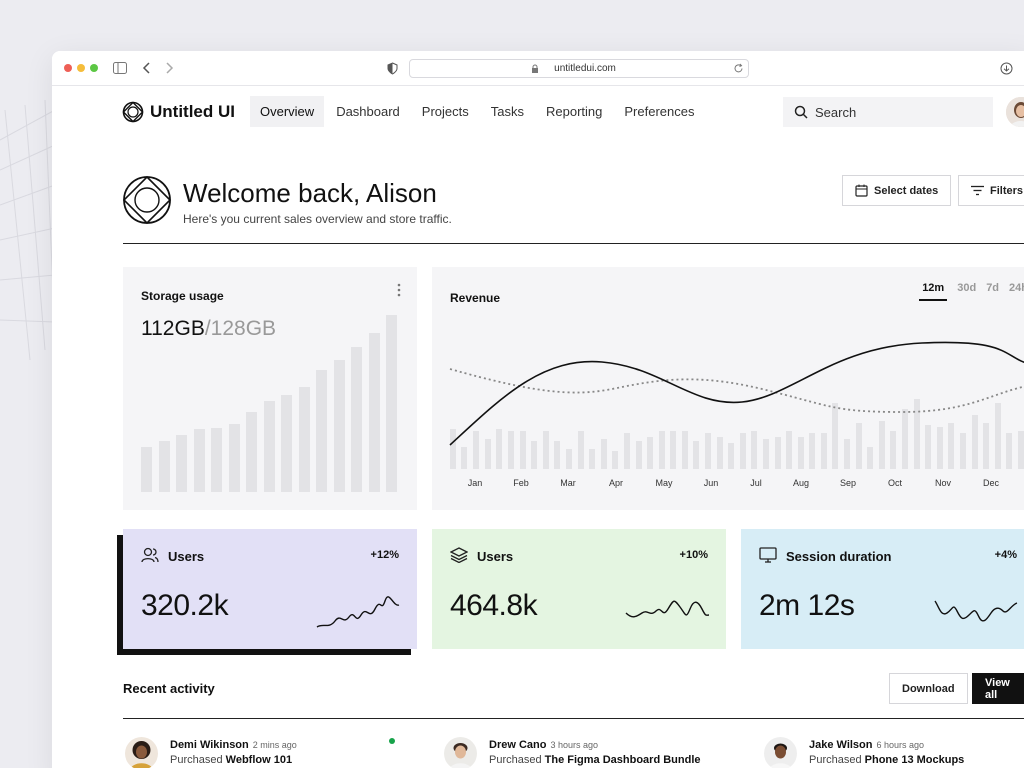 Image resolution: width=1024 pixels, height=768 pixels. I want to click on minimize-window-button, so click(81, 68).